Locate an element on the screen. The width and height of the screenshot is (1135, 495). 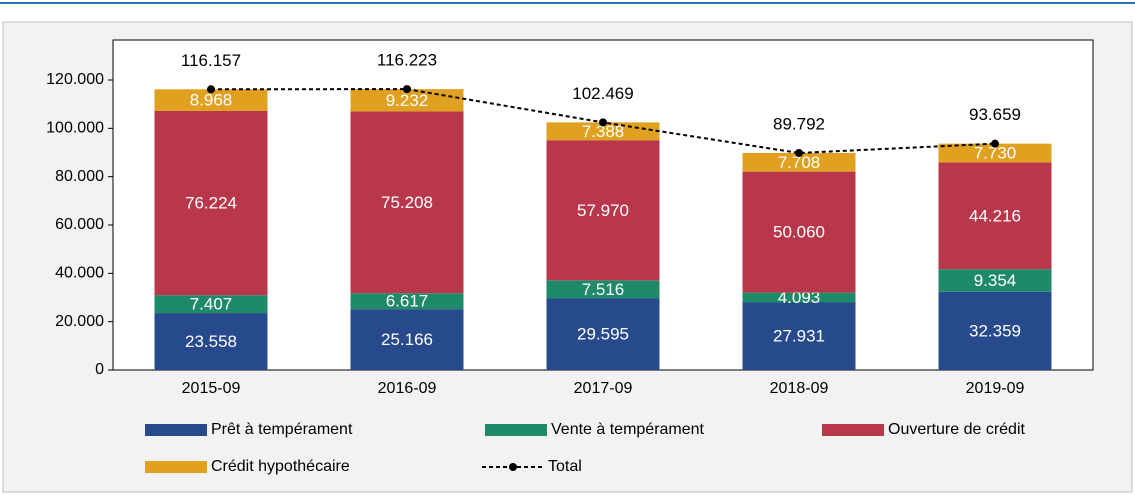
y-tick-label: 80.000 is located at coordinates (79, 176).